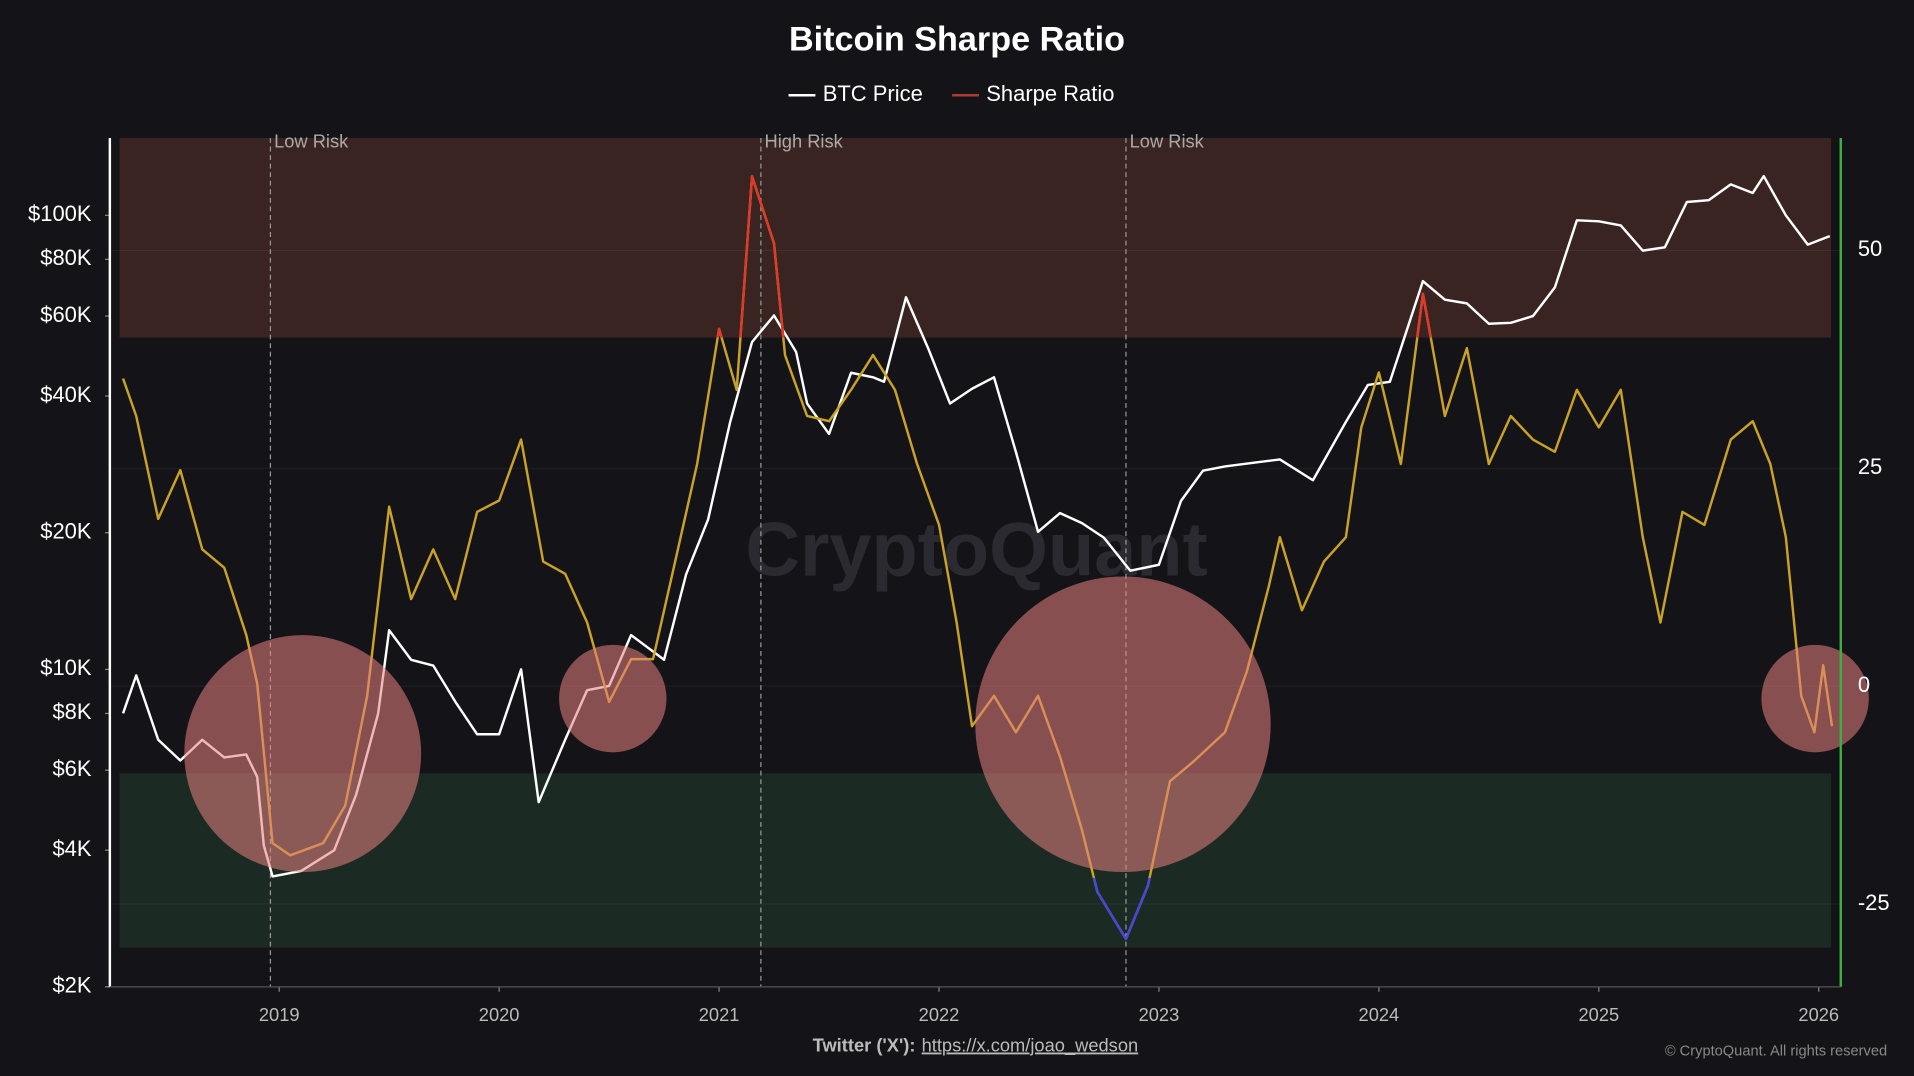  What do you see at coordinates (66, 314) in the screenshot?
I see `y-tick-label: $60K` at bounding box center [66, 314].